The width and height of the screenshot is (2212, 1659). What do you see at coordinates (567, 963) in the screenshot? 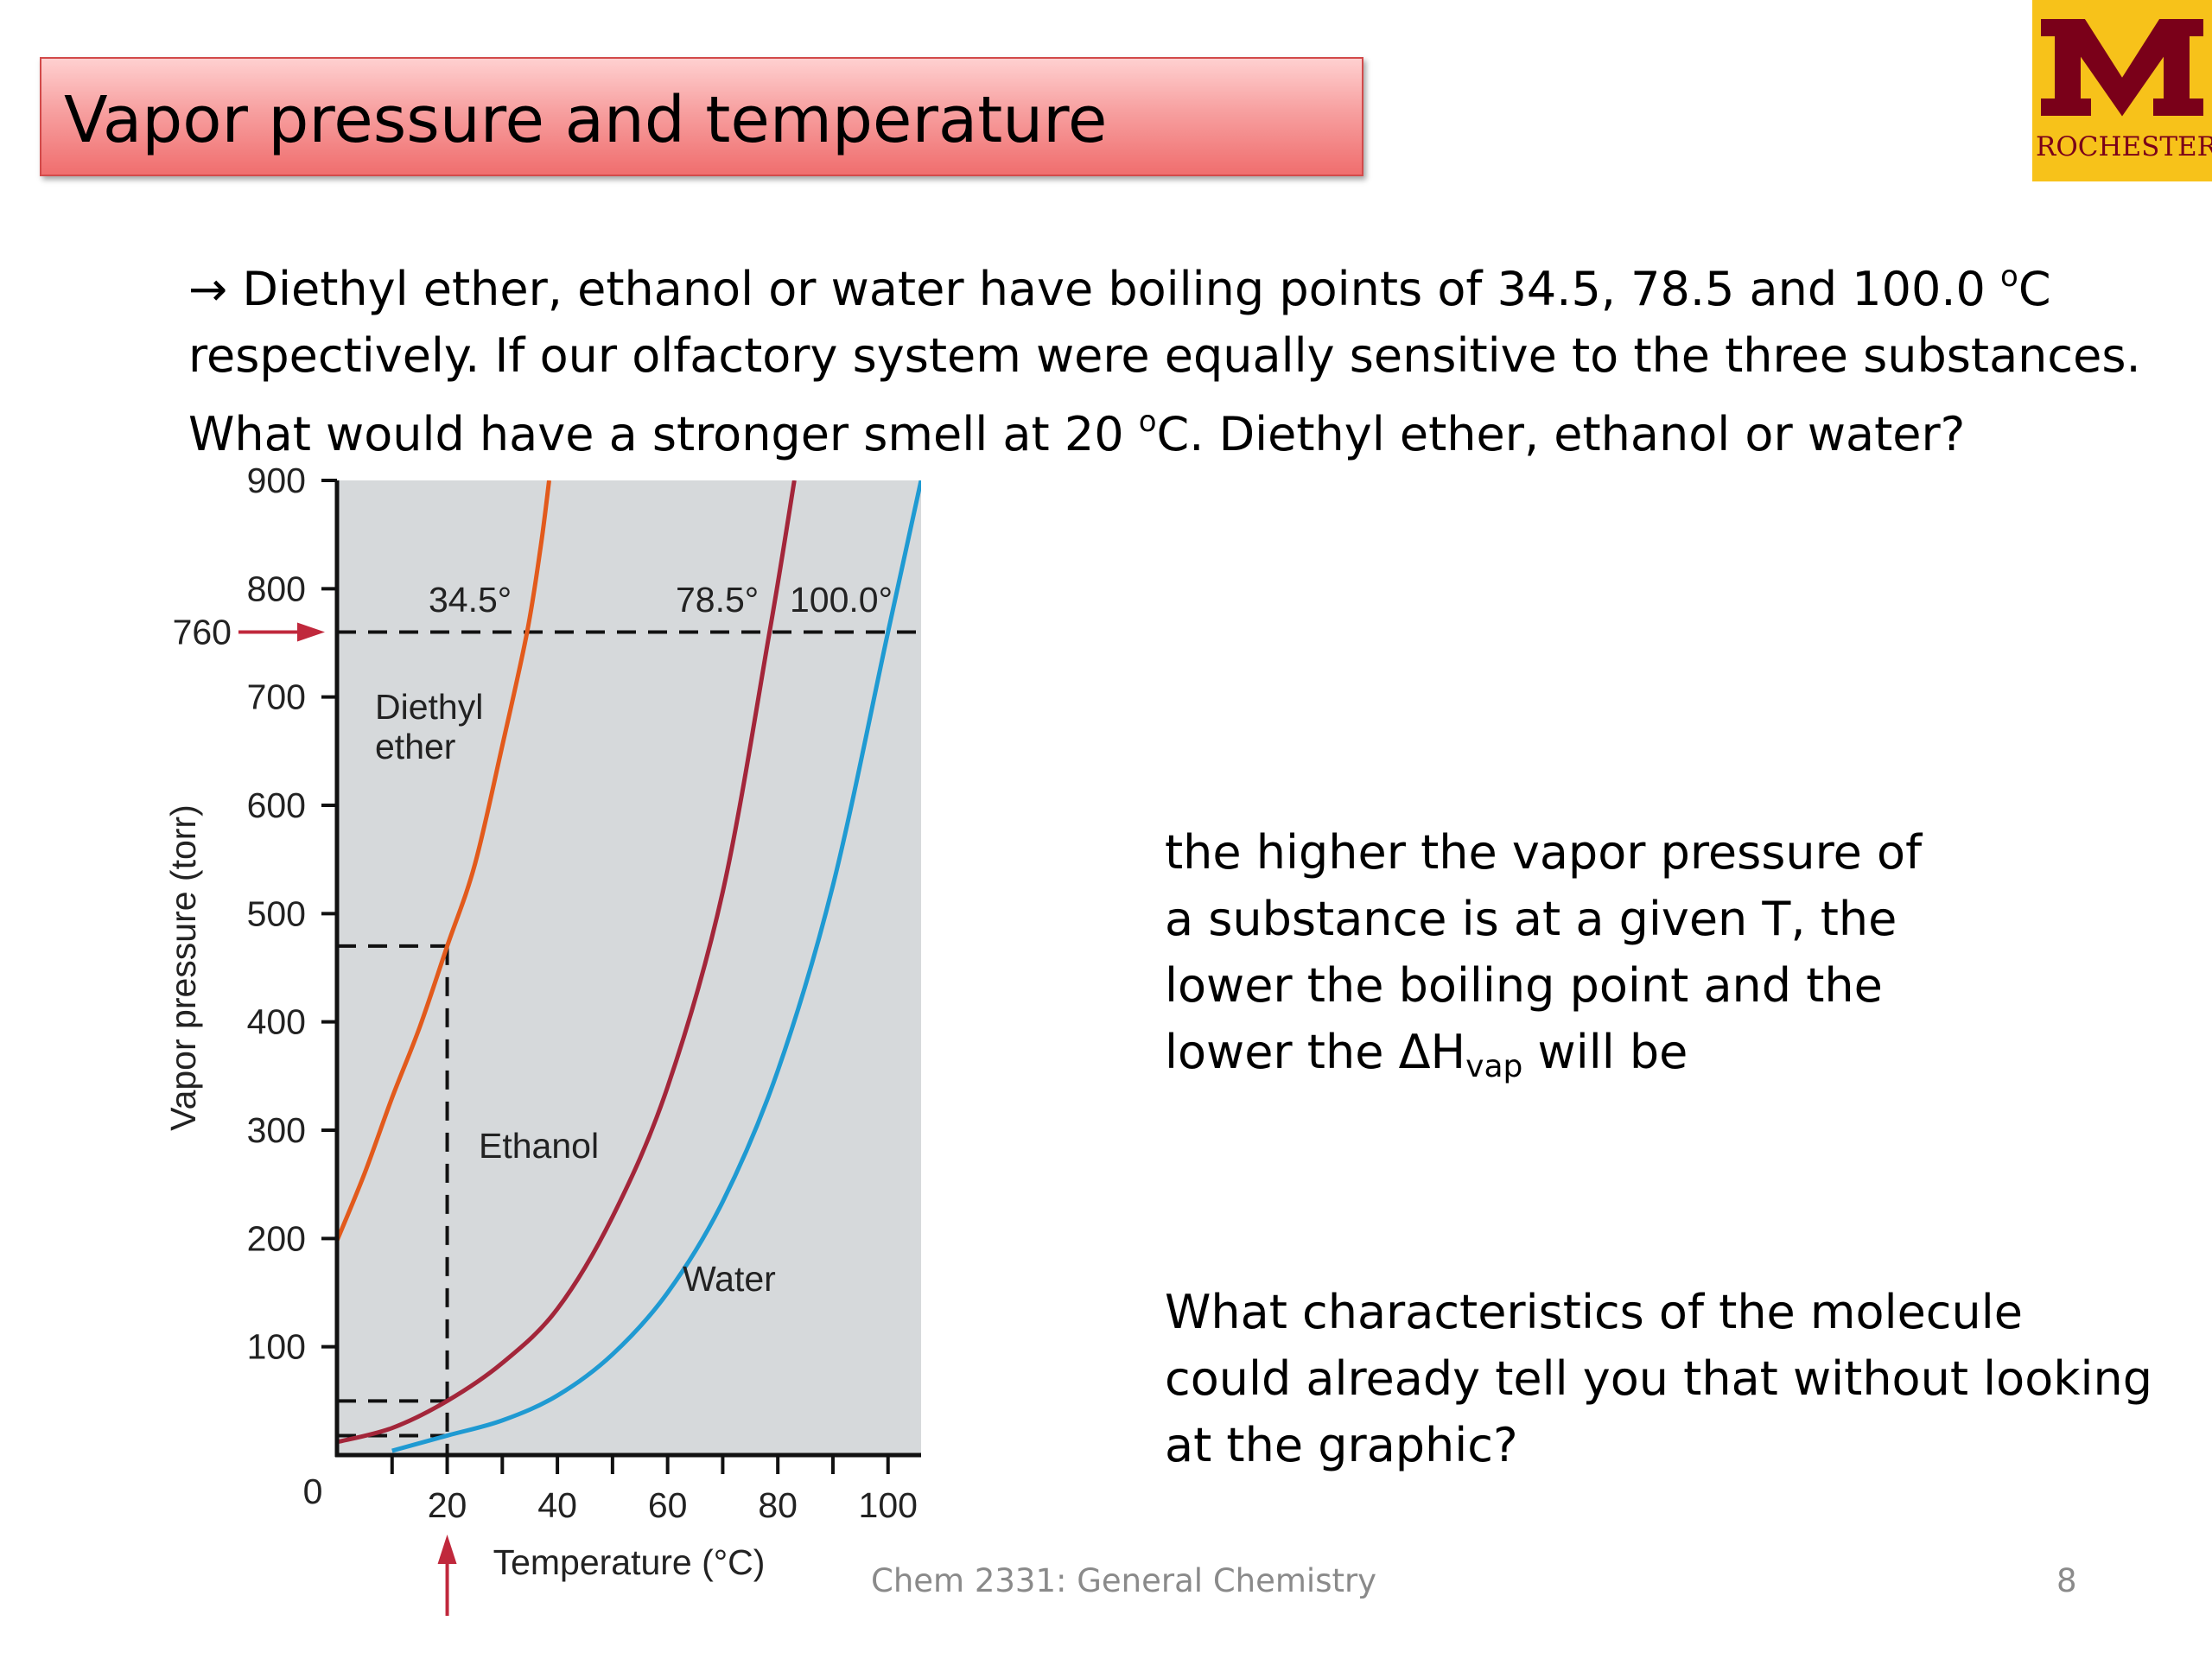
I see `series-line-ethanol` at bounding box center [567, 963].